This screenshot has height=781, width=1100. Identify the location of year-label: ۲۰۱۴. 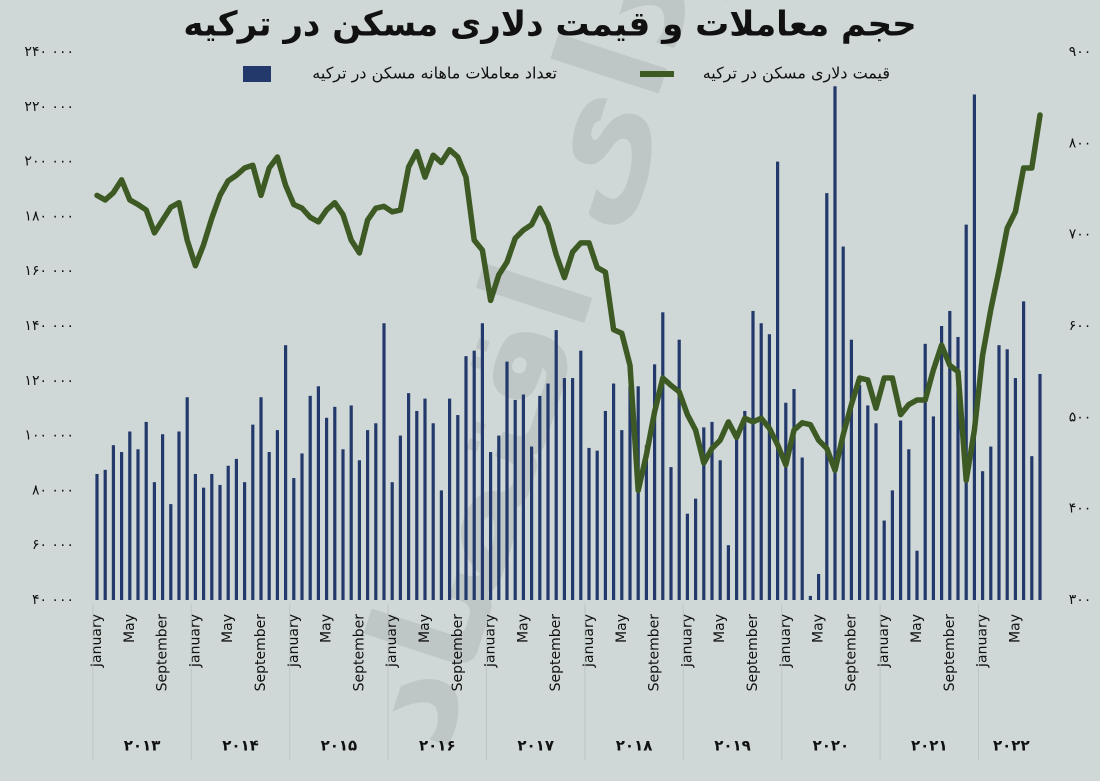
(240, 746).